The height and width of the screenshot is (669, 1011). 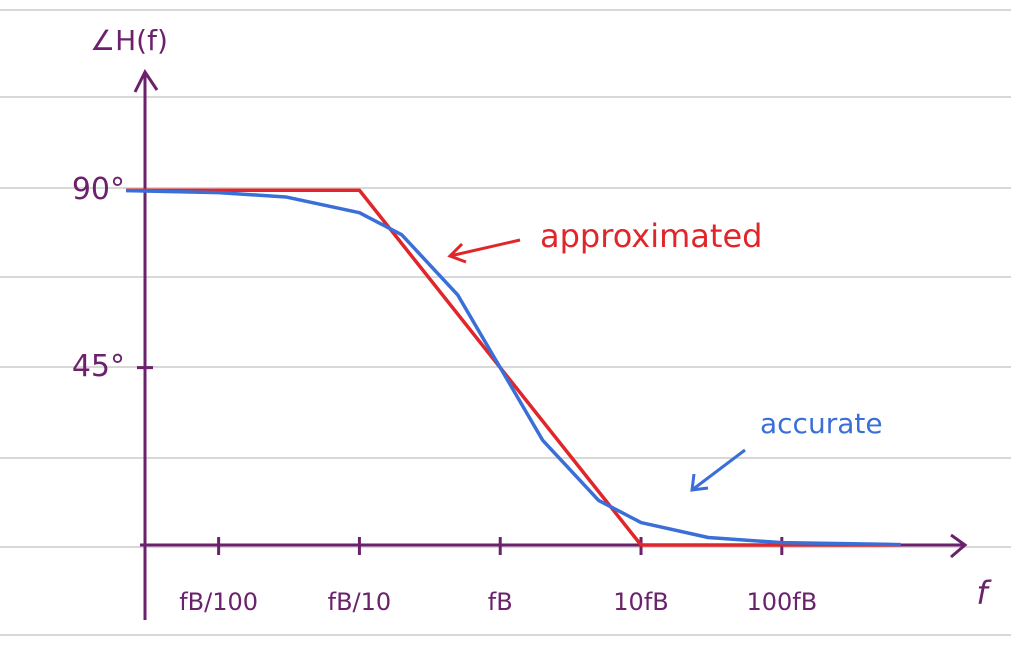 I want to click on x-tick-label: fB, so click(x=500, y=602).